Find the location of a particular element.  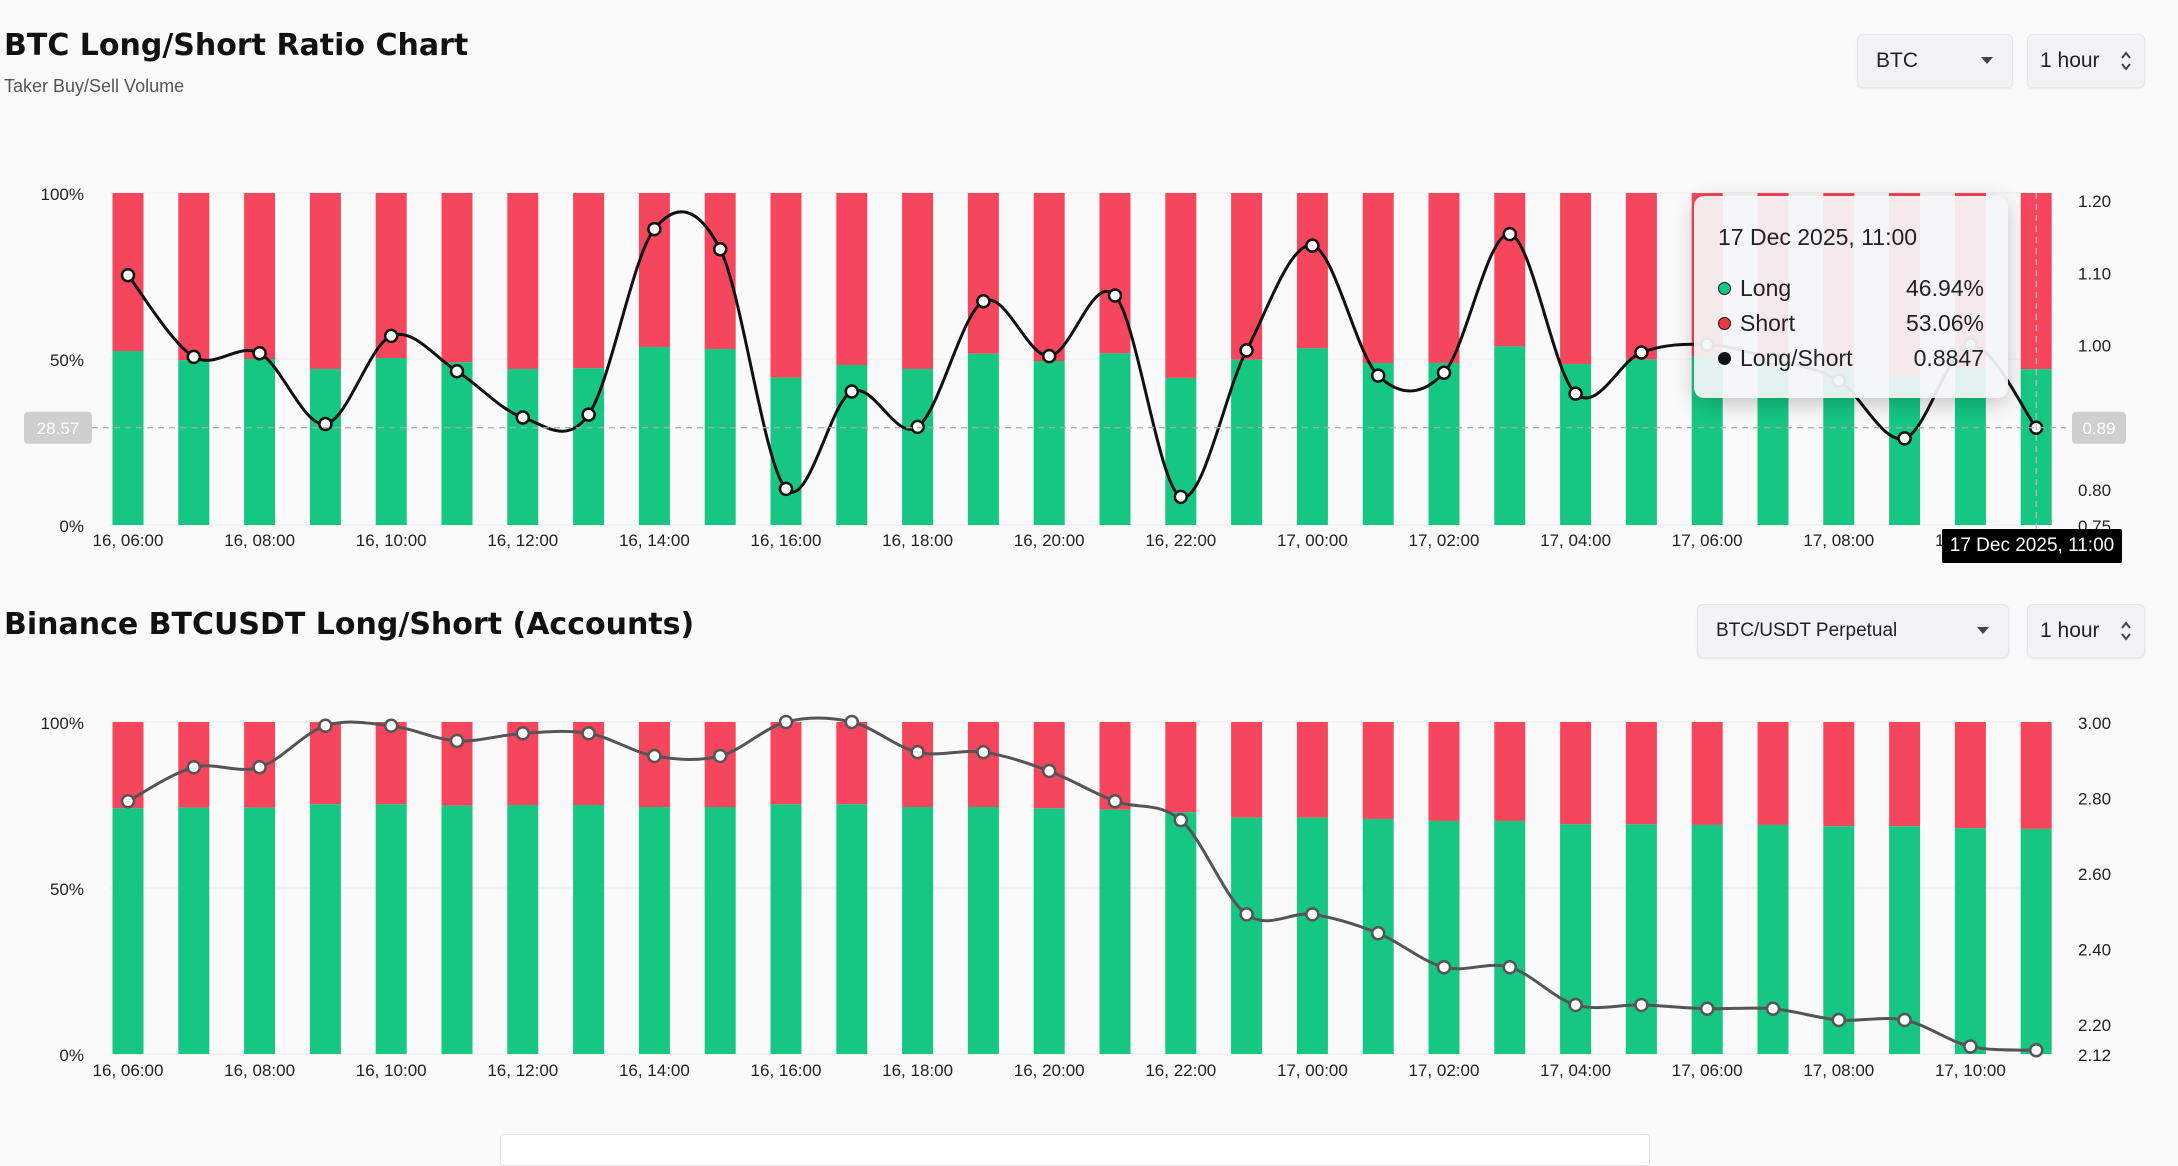

up-down-chevron-icon is located at coordinates (2126, 61).